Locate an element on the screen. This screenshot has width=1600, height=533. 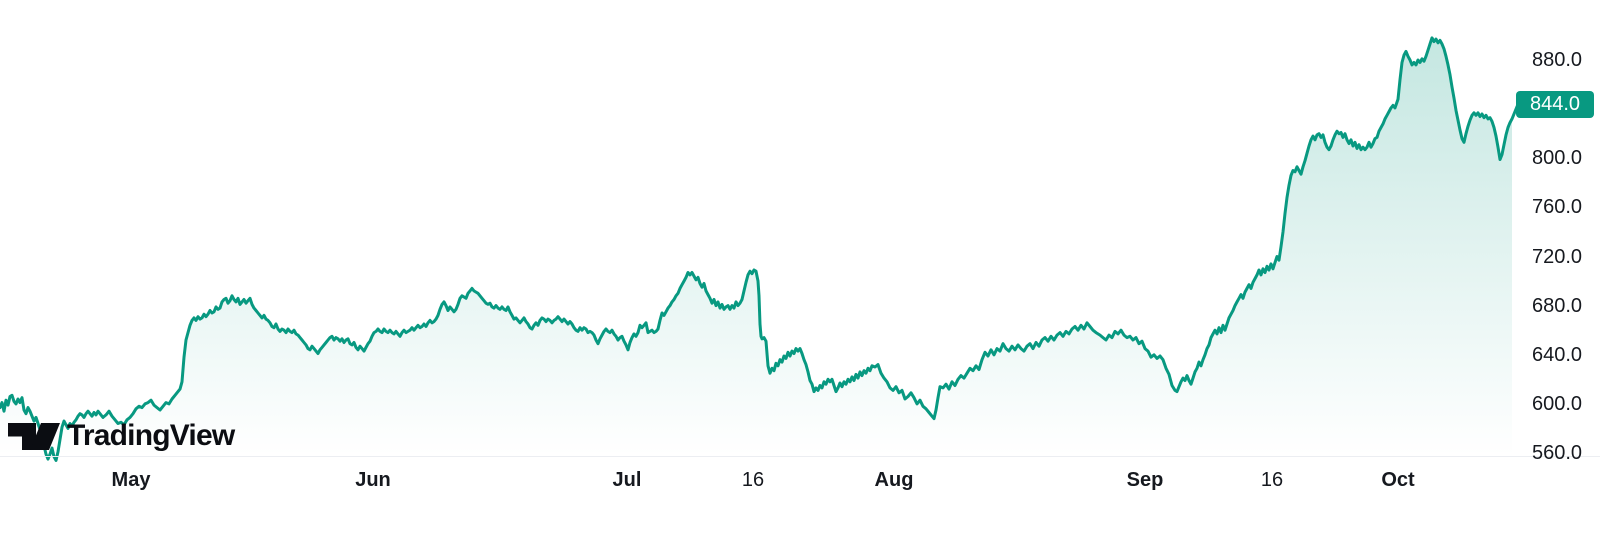
price-axis: 880.0 800.0 760.0 720.0 680.0 640.0 600.0 560.0 is located at coordinates (1557, 232).